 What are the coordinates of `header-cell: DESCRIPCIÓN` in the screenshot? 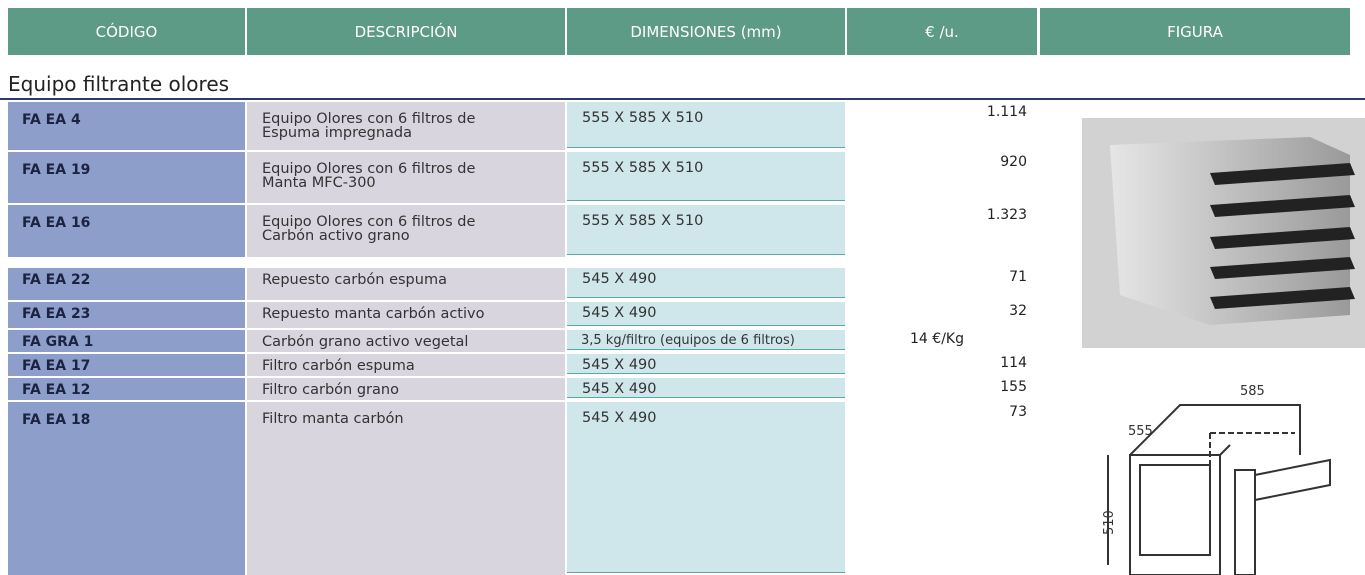 It's located at (406, 31).